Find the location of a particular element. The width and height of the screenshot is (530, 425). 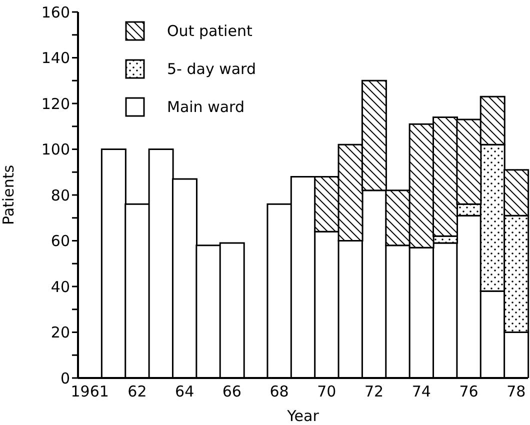

x-tick-label: 76 is located at coordinates (468, 391).